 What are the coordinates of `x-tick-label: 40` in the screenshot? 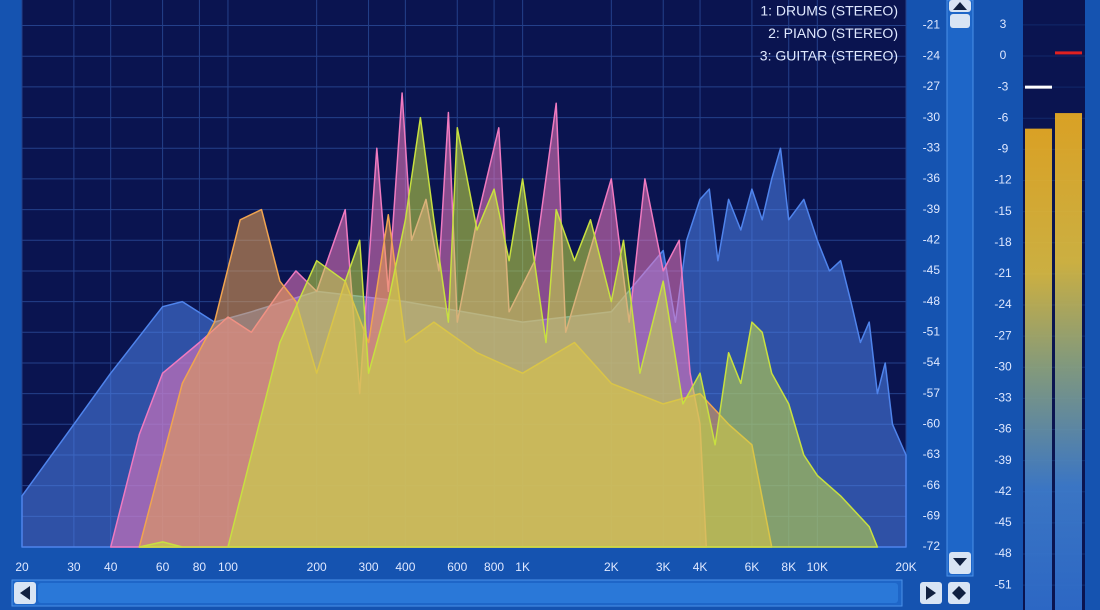 It's located at (111, 567).